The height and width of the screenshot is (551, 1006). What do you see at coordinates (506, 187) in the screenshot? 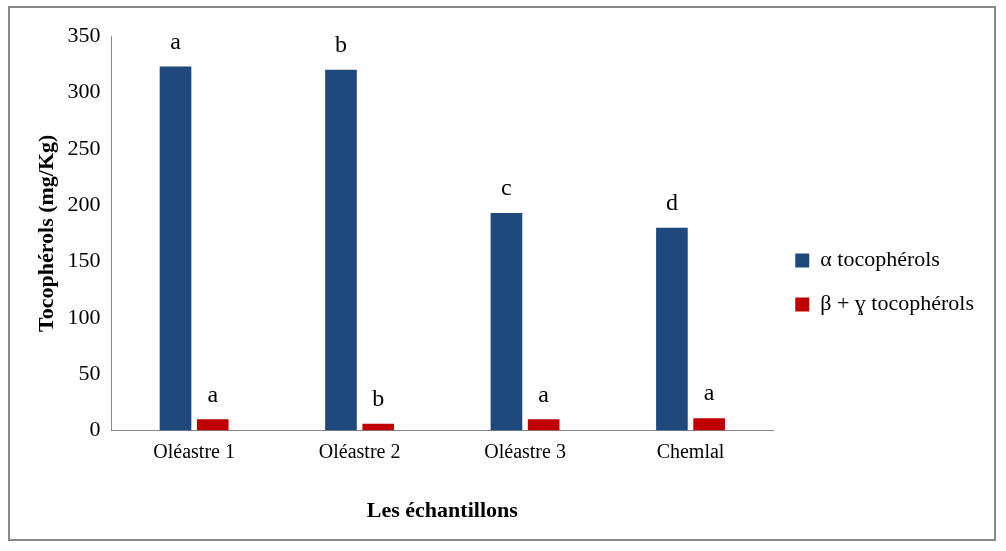
I see `annotation: c` at bounding box center [506, 187].